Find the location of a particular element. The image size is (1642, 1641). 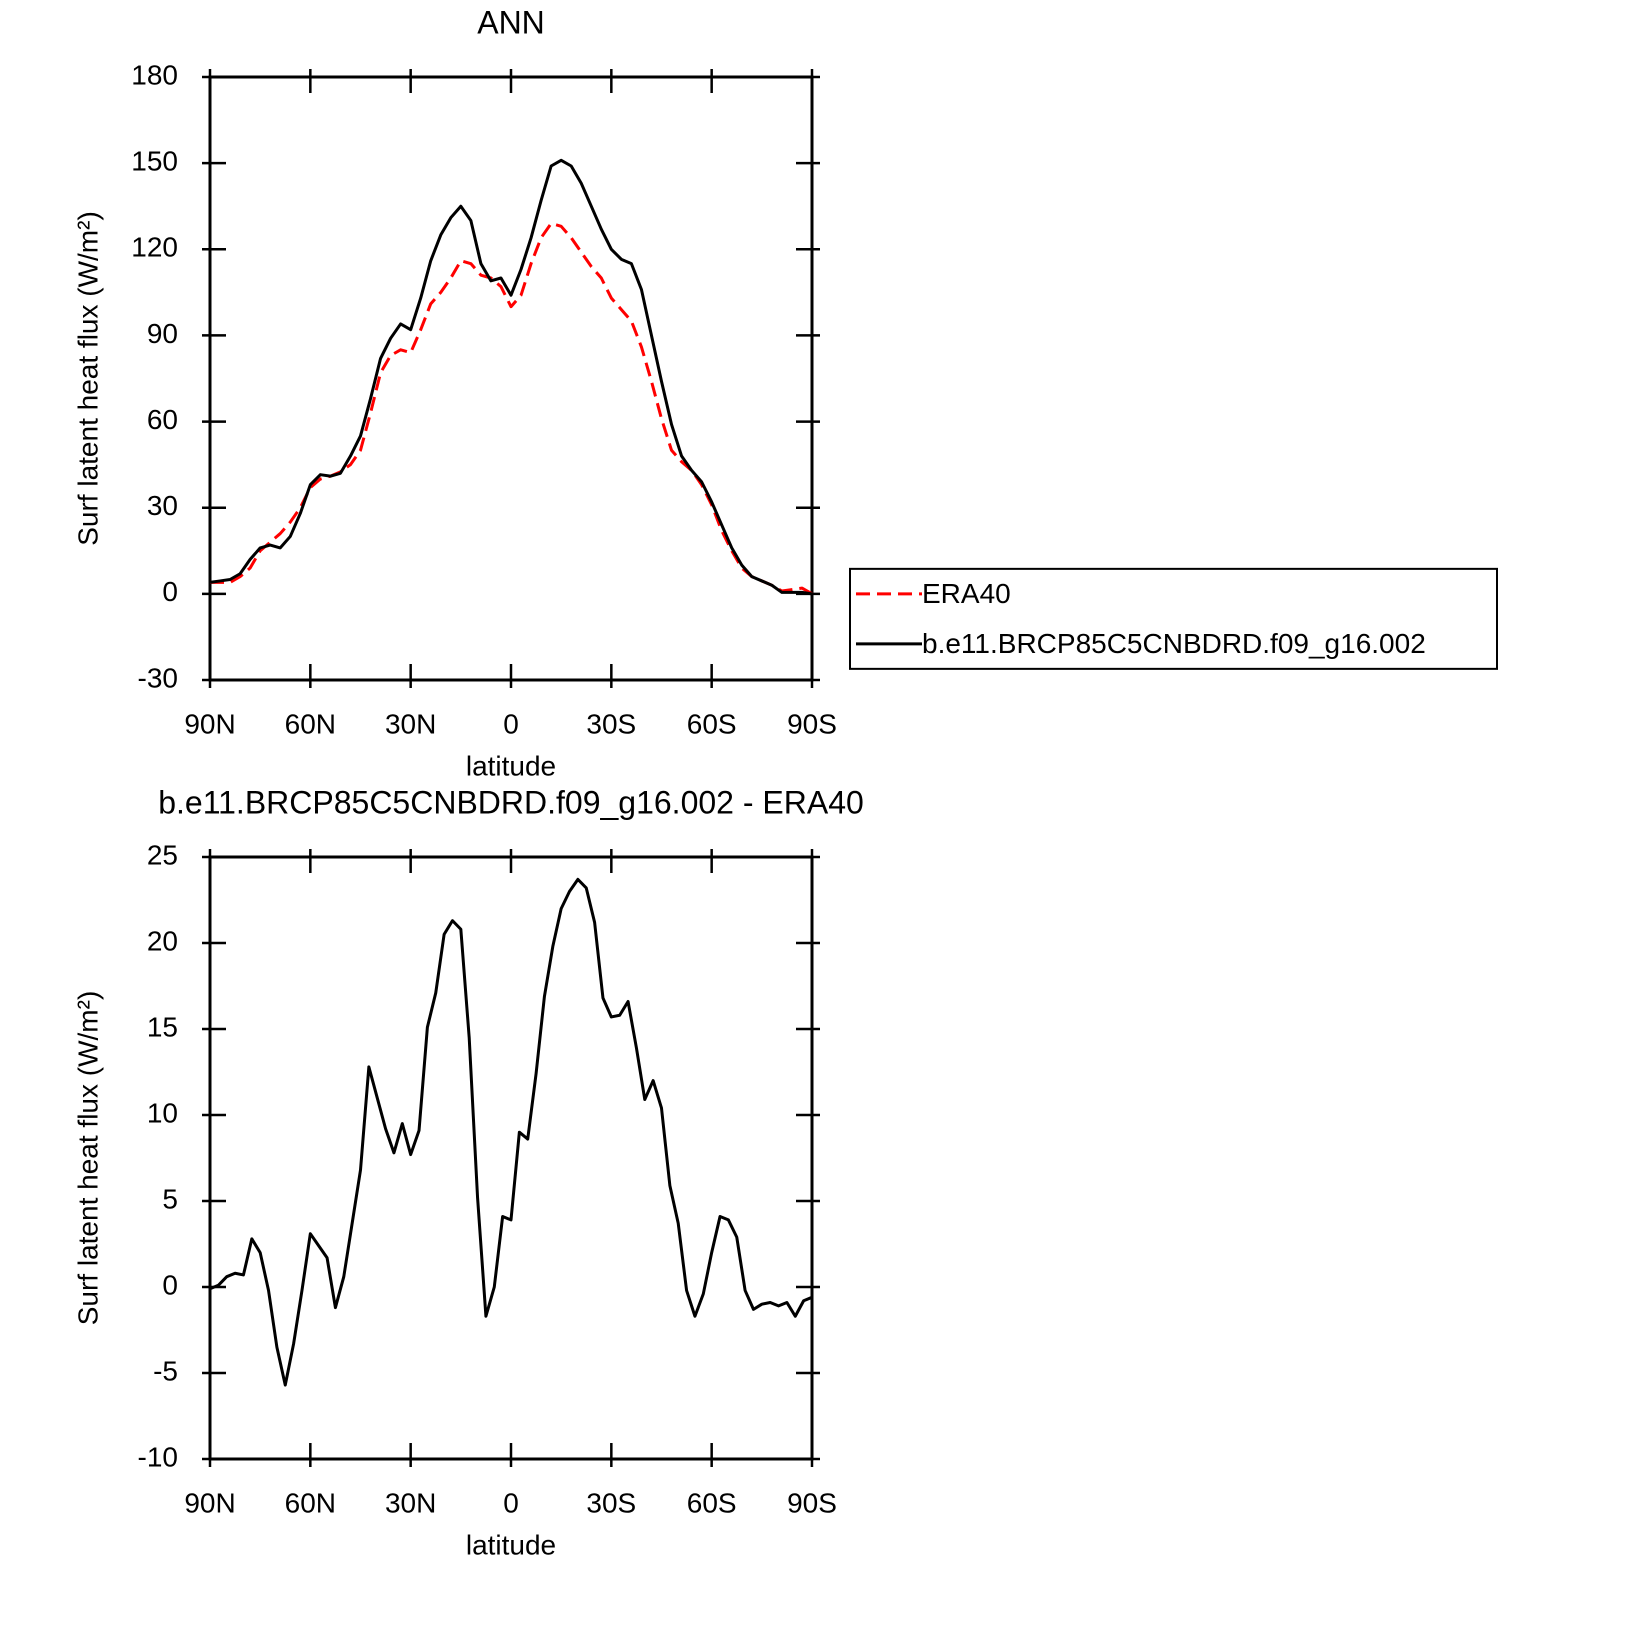

y-tick-label: 60 is located at coordinates (162, 419).